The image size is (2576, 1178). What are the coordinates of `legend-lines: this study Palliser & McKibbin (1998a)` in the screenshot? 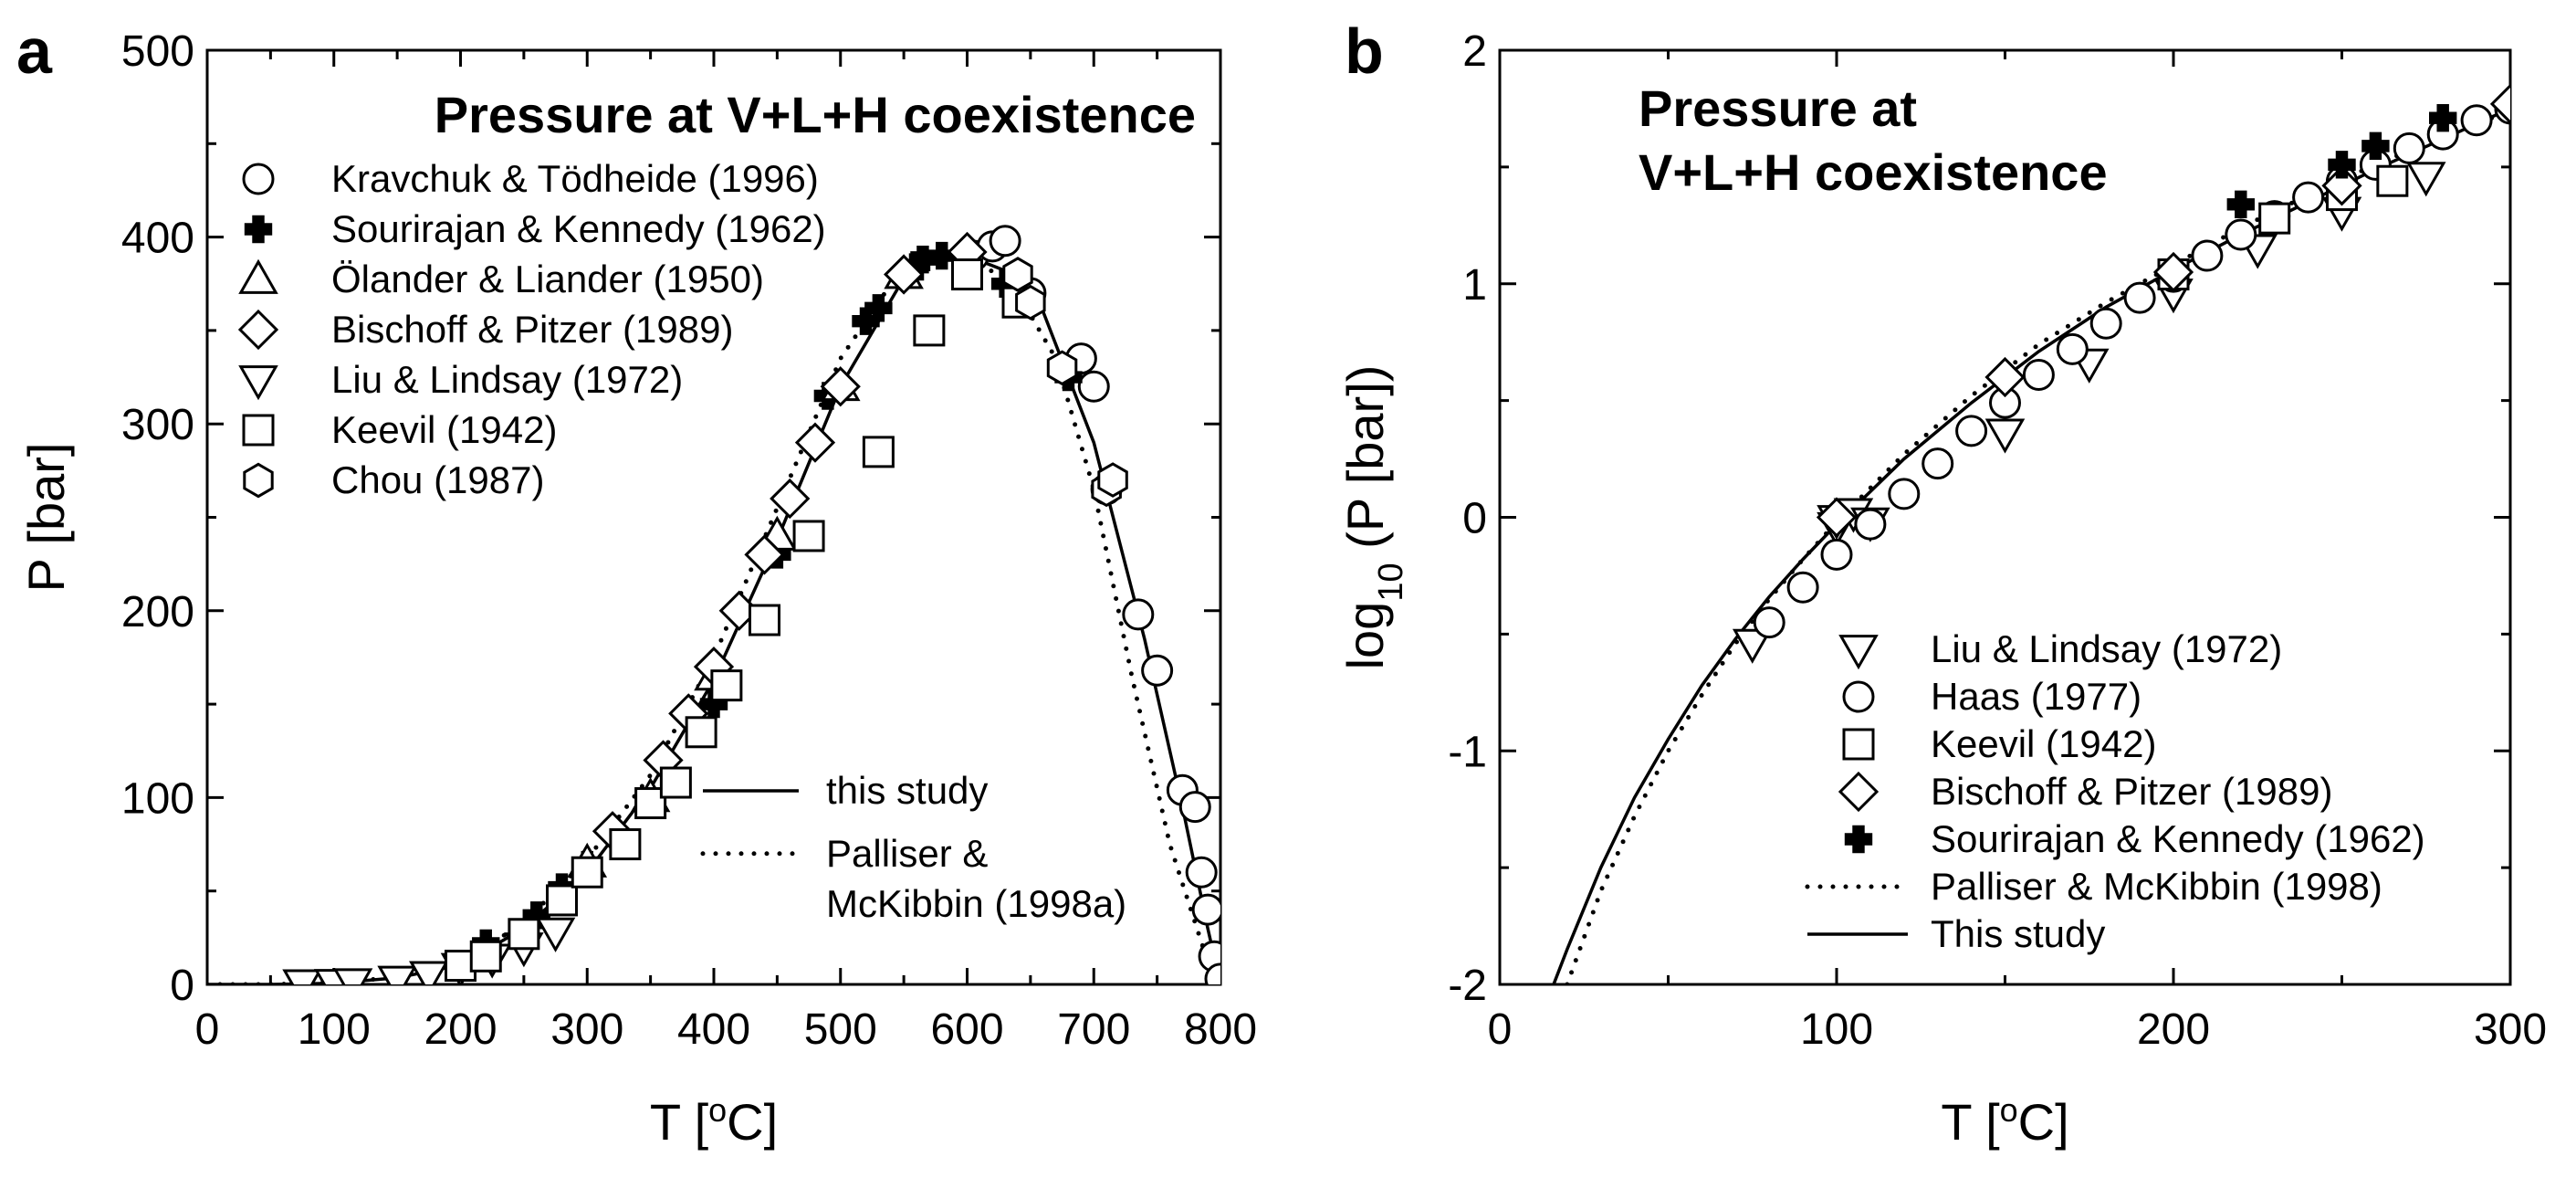 It's located at (913, 847).